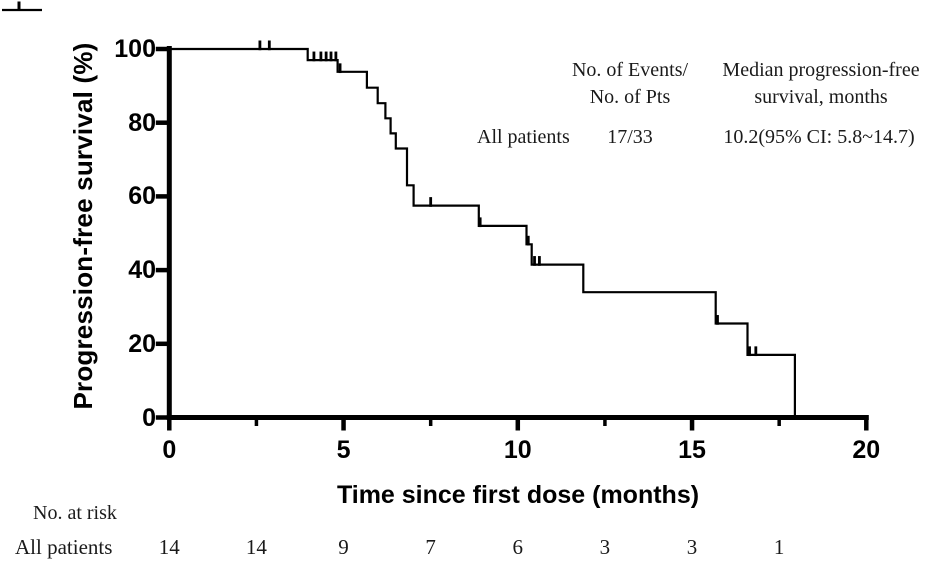 The image size is (931, 586). What do you see at coordinates (518, 495) in the screenshot?
I see `x-axis-title: Time since first dose (months)` at bounding box center [518, 495].